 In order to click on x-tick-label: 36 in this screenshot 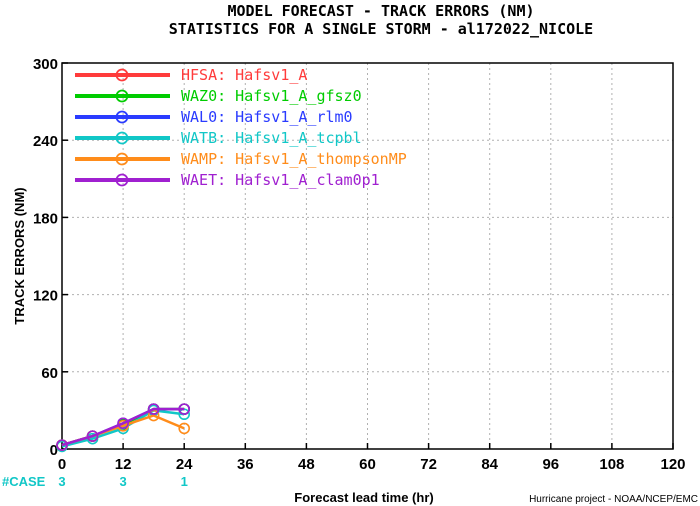, I will do `click(245, 464)`.